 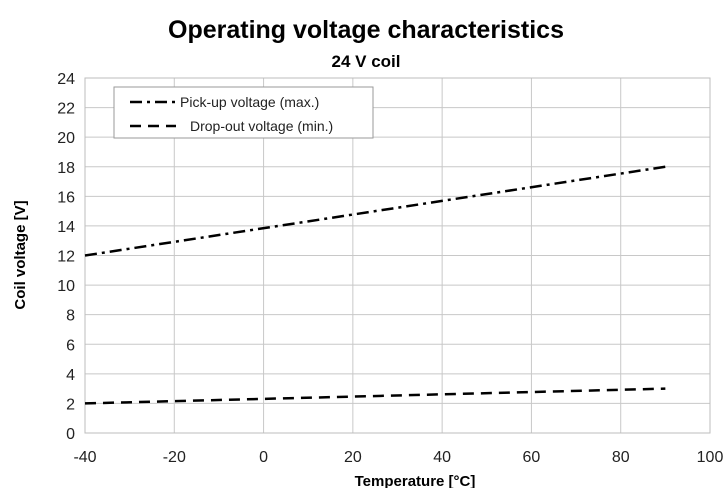 What do you see at coordinates (532, 457) in the screenshot?
I see `x-tick-label: 60` at bounding box center [532, 457].